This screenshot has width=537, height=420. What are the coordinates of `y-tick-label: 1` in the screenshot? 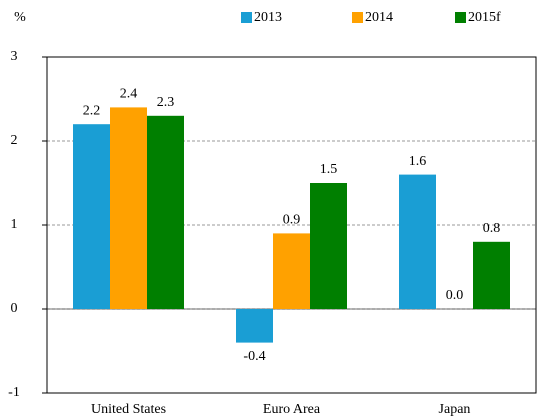 It's located at (14, 224).